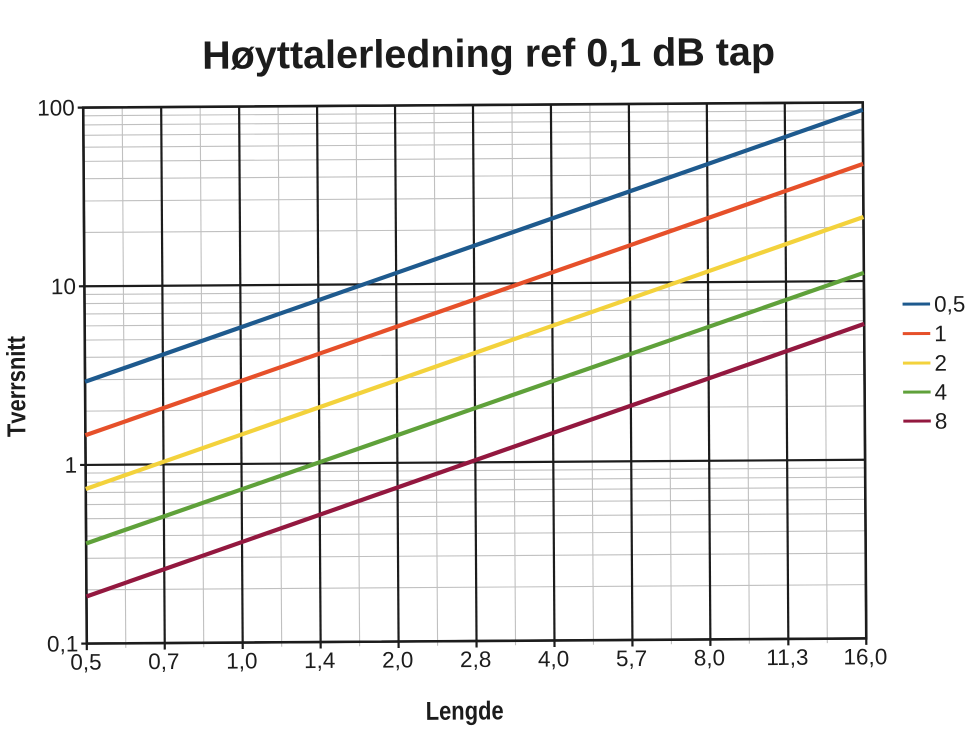 Image resolution: width=975 pixels, height=731 pixels. I want to click on svg-text: 2, so click(940, 363).